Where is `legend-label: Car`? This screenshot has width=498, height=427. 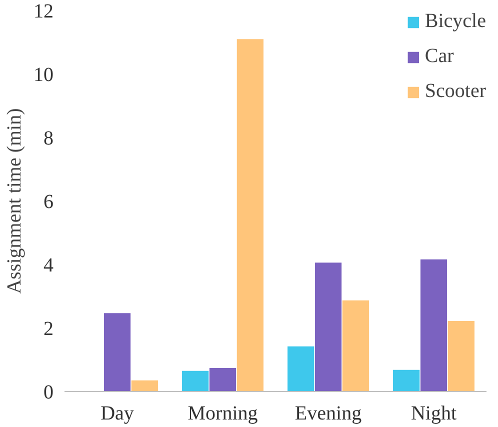
legend-label: Car is located at coordinates (439, 56).